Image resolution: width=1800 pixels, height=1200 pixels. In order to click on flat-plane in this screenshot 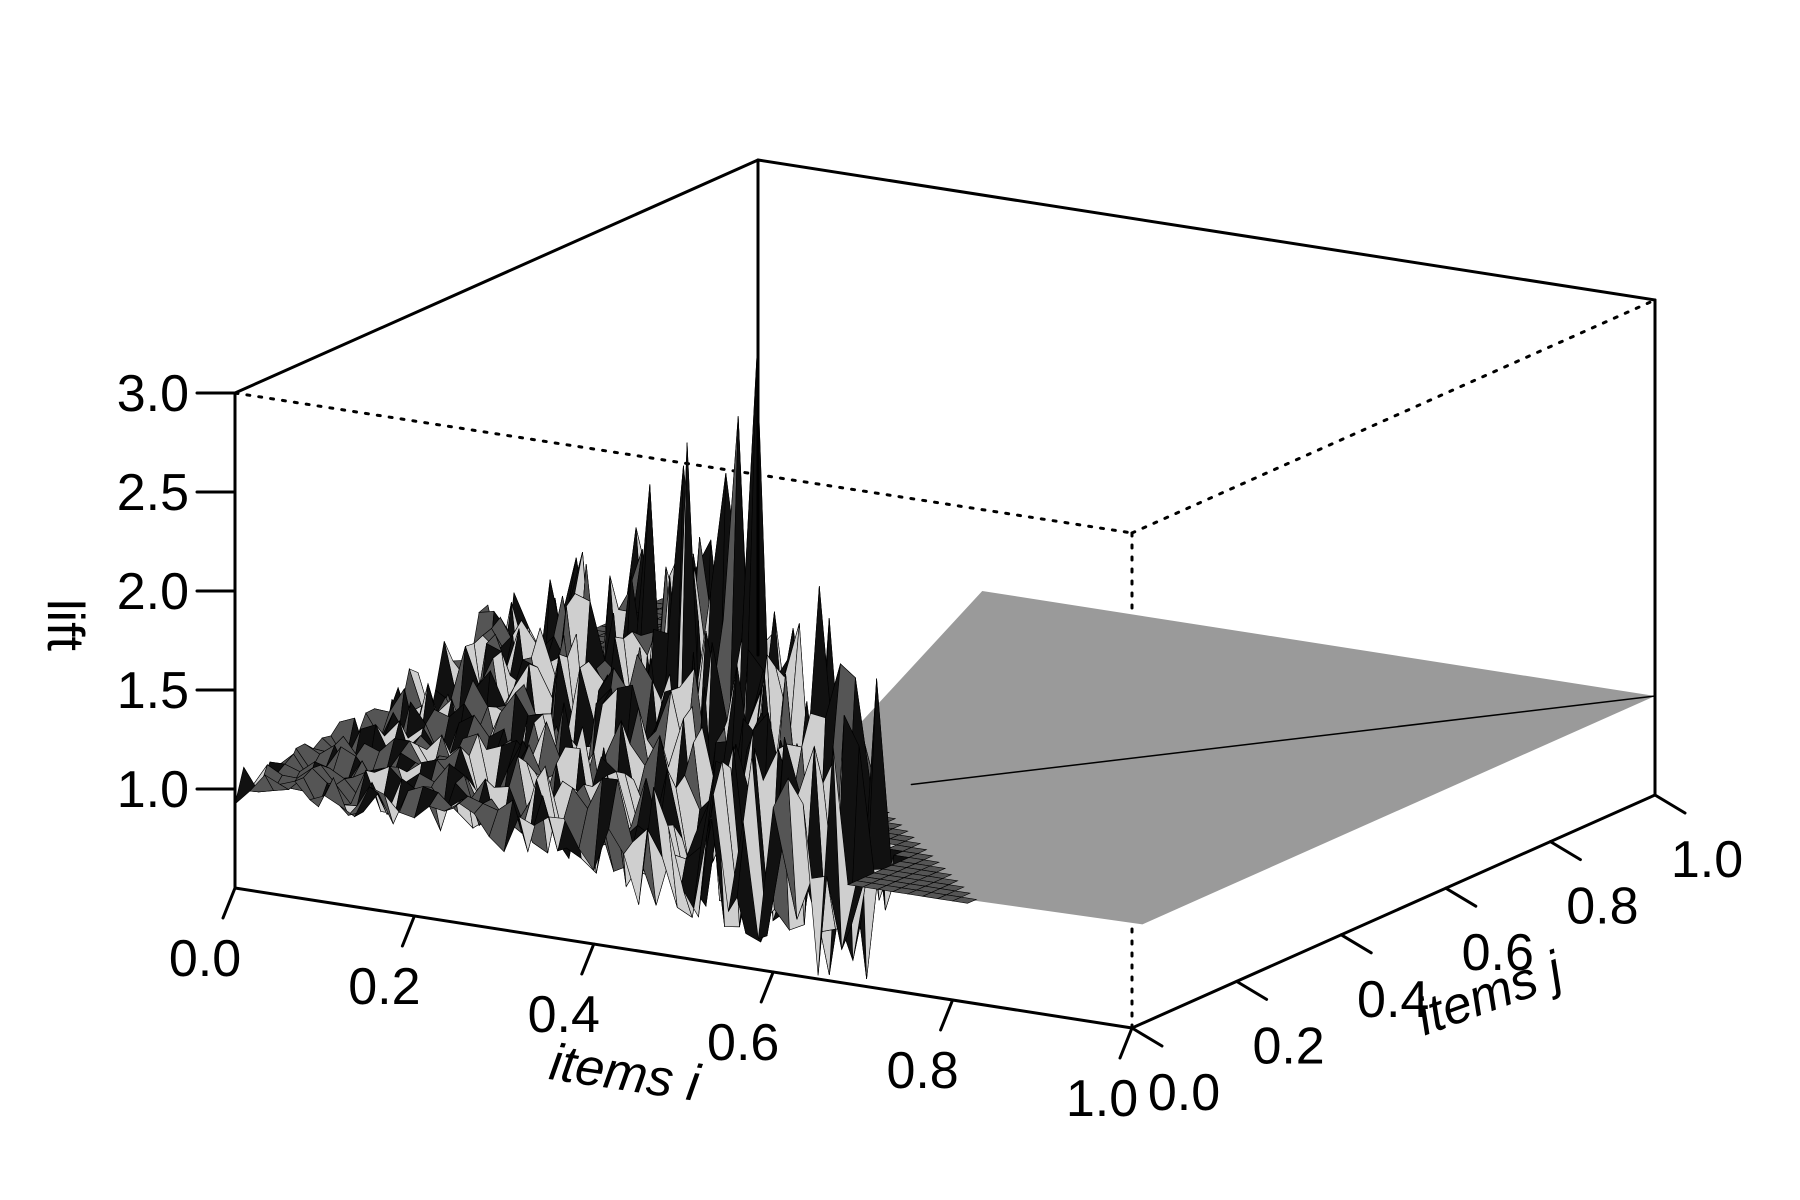, I will do `click(1191, 758)`.